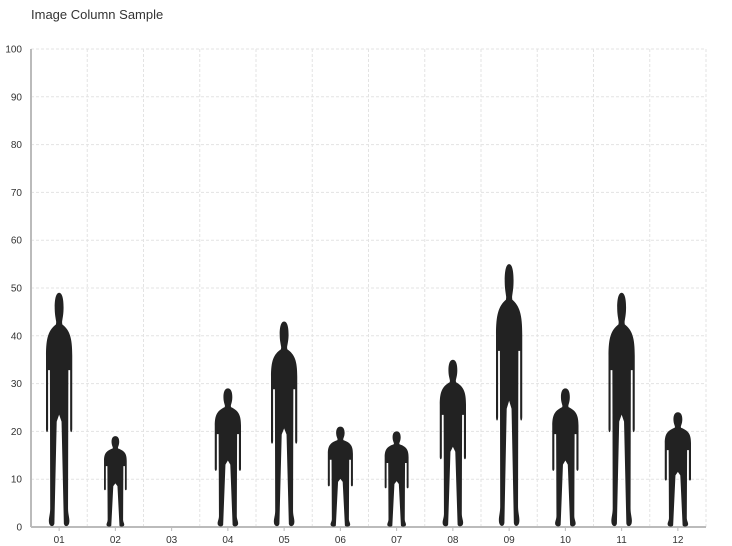 This screenshot has width=732, height=546. Describe the element at coordinates (17, 97) in the screenshot. I see `y-tick-label: 90` at that location.